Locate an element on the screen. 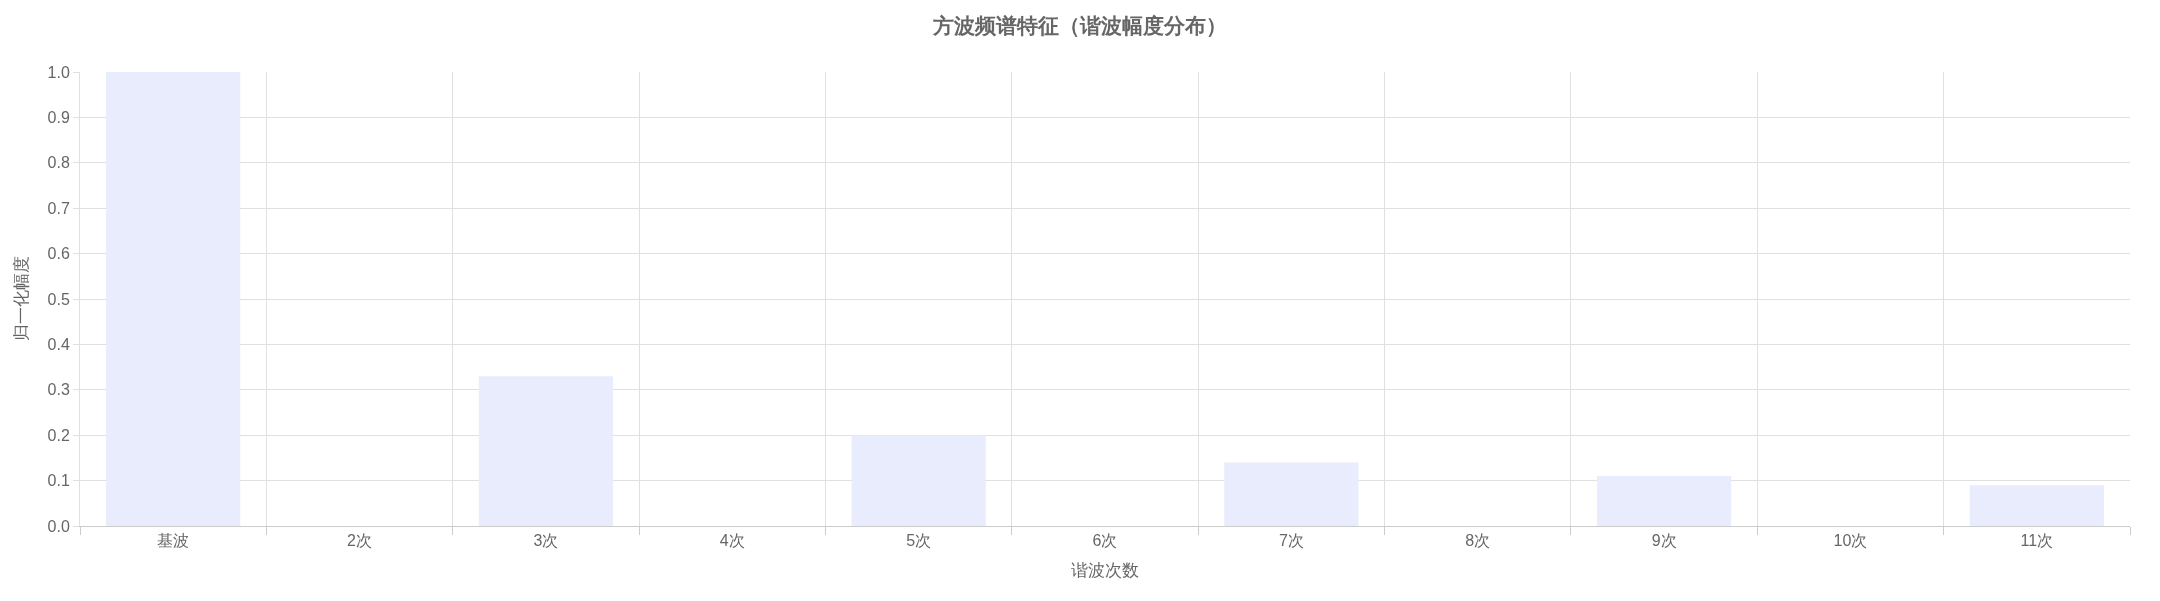 The image size is (2160, 601). y-axis-title: 归一化幅度 is located at coordinates (22, 299).